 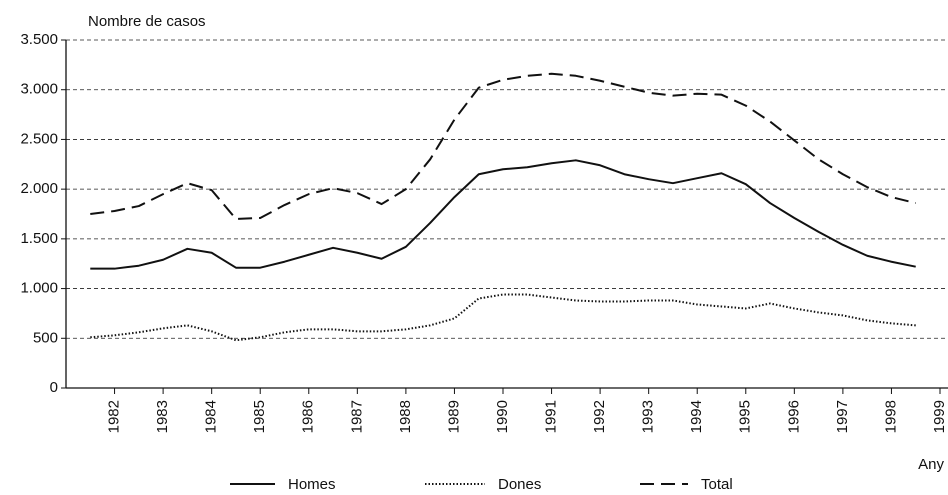 I want to click on x-tick-label: 1988, so click(x=405, y=416).